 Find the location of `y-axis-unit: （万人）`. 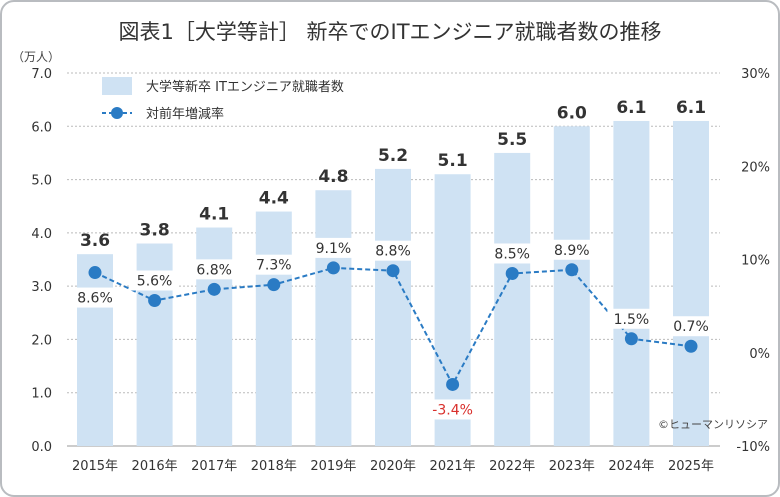

y-axis-unit: （万人） is located at coordinates (36, 57).